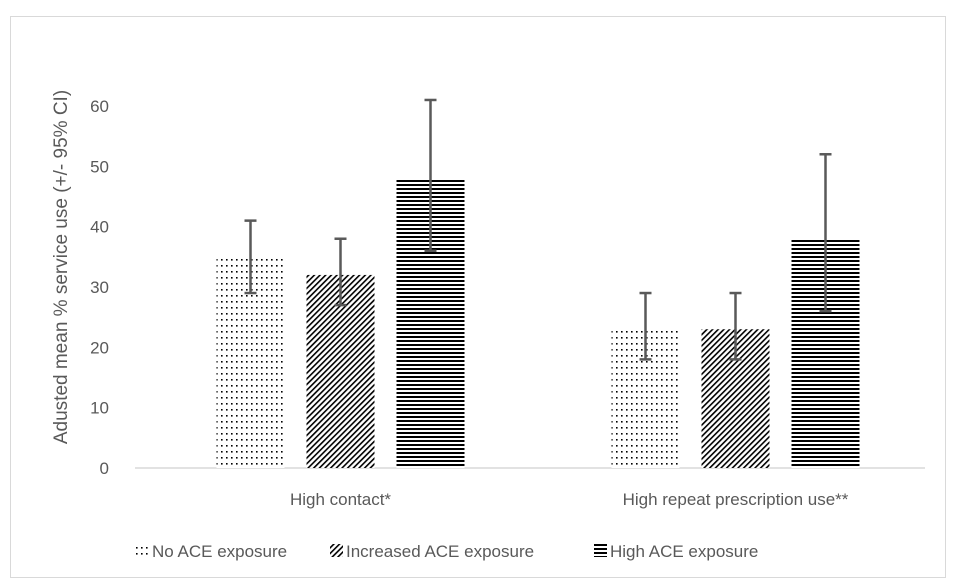  What do you see at coordinates (142, 550) in the screenshot?
I see `legend-swatch-dots` at bounding box center [142, 550].